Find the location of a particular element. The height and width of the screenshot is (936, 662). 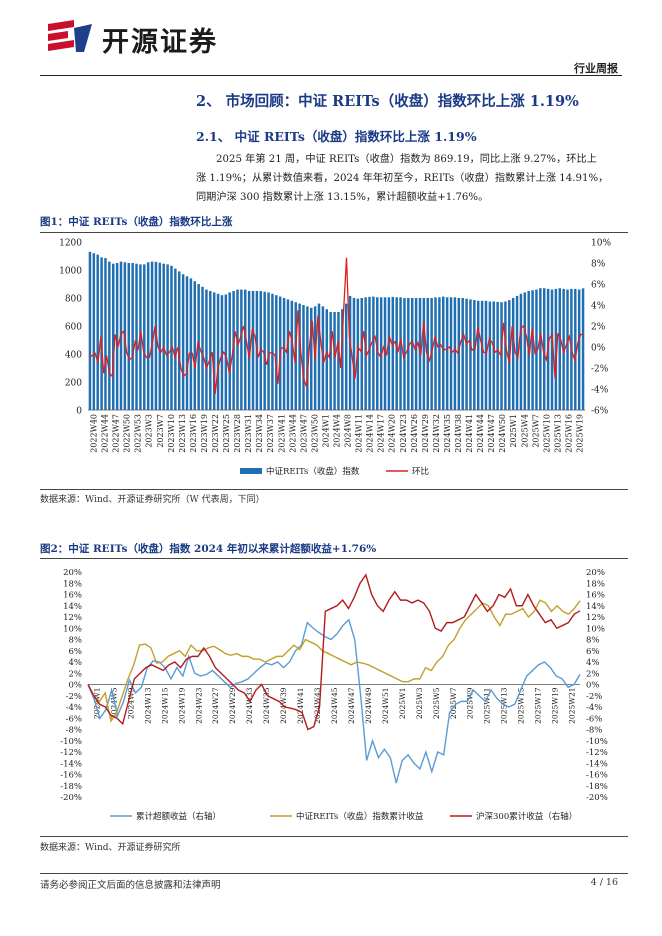

y-right-tick-label: -14% is located at coordinates (597, 764).